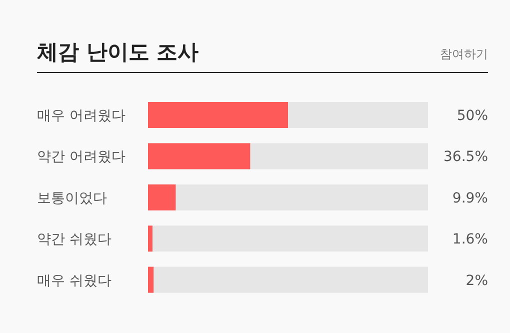  Describe the element at coordinates (74, 280) in the screenshot. I see `y-tick-label: 매우 쉬웠다` at that location.